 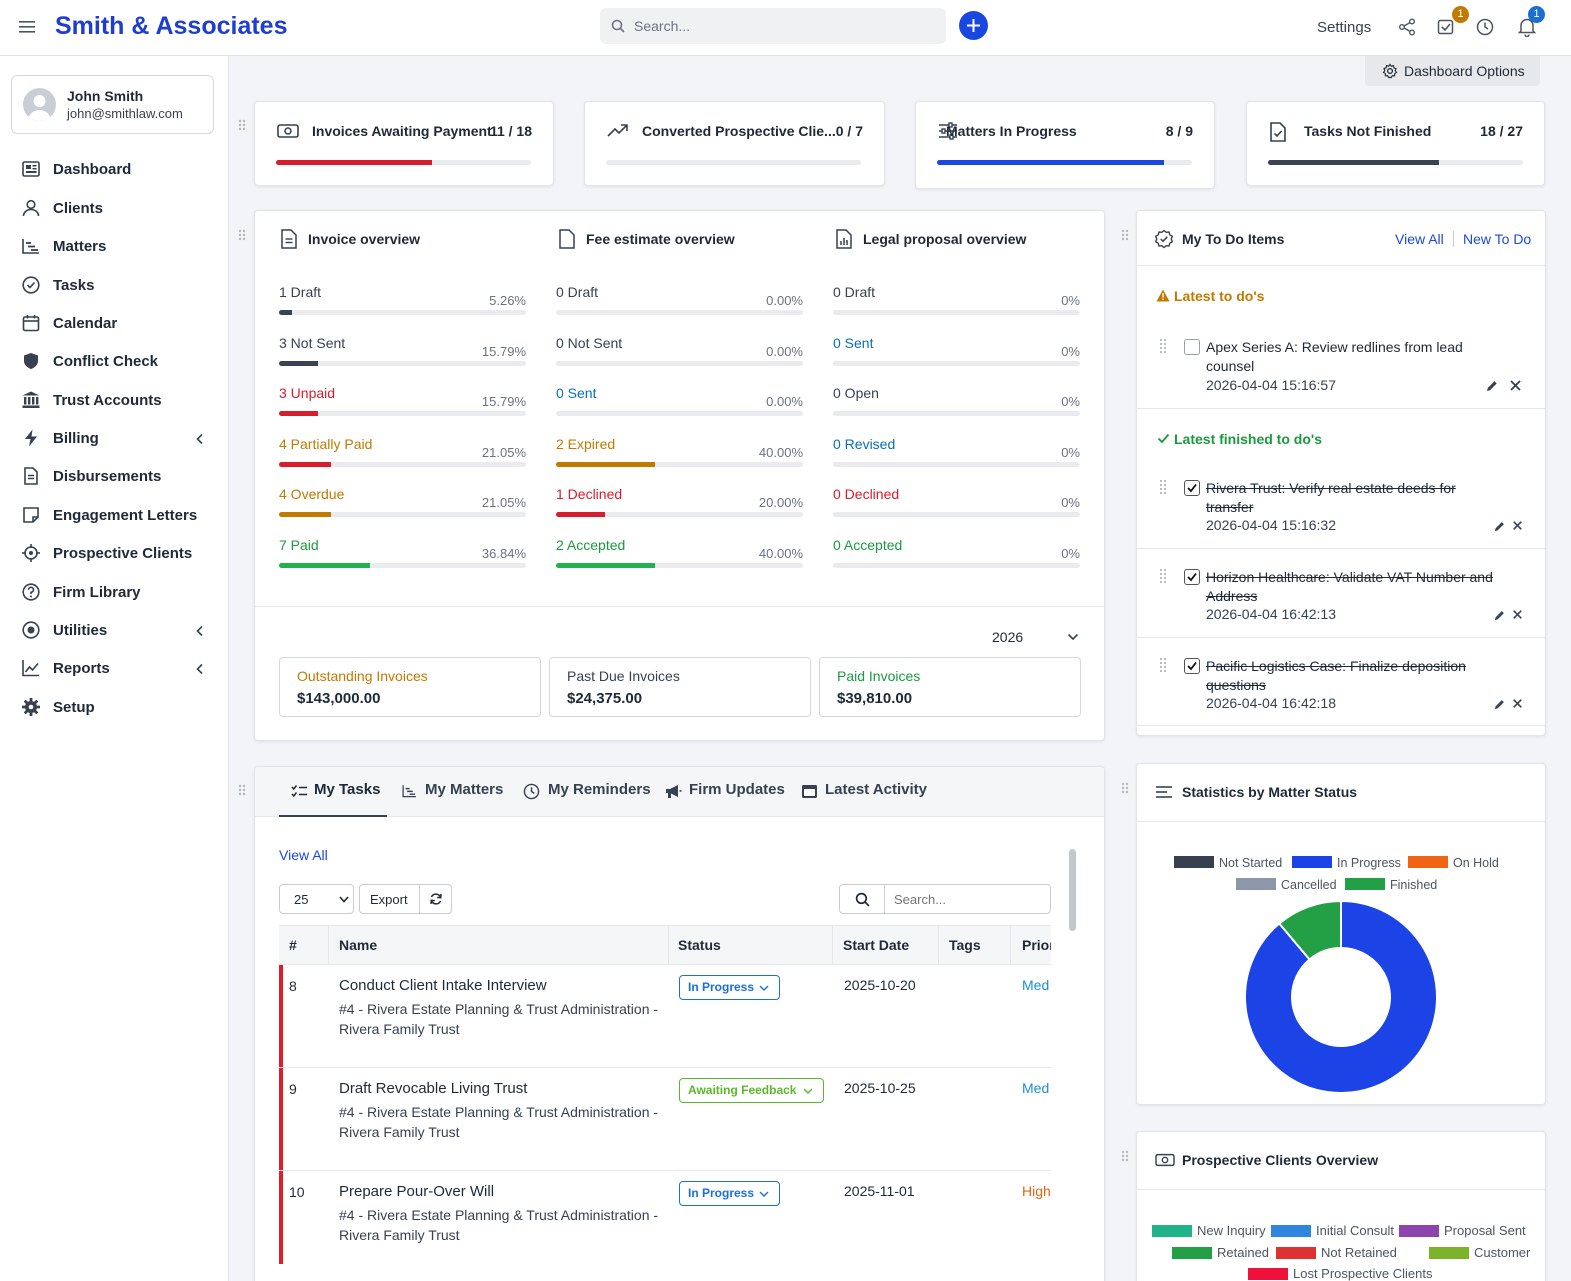 What do you see at coordinates (876, 945) in the screenshot?
I see `column-header: Start Date` at bounding box center [876, 945].